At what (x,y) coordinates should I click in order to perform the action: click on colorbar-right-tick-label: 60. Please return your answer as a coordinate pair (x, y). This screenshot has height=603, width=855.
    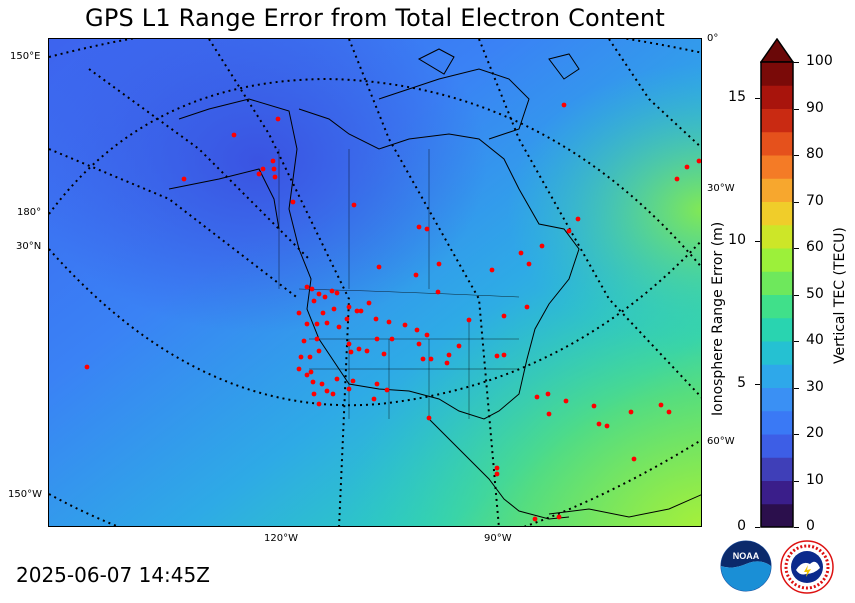
    Looking at the image, I should click on (815, 247).